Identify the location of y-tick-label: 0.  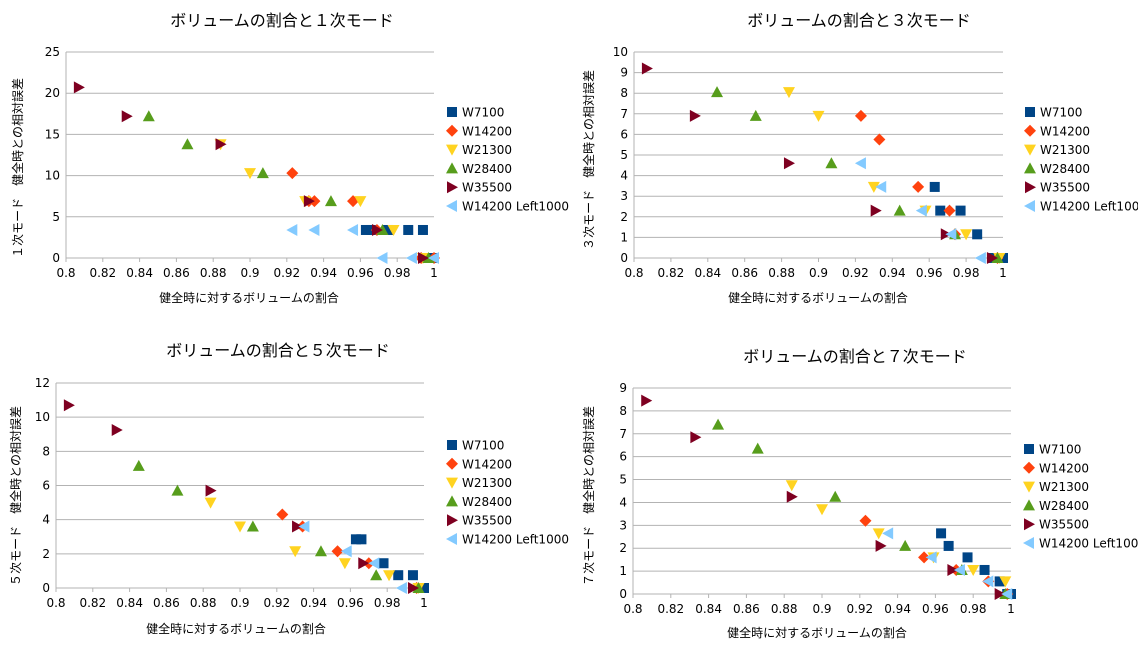
(46, 588).